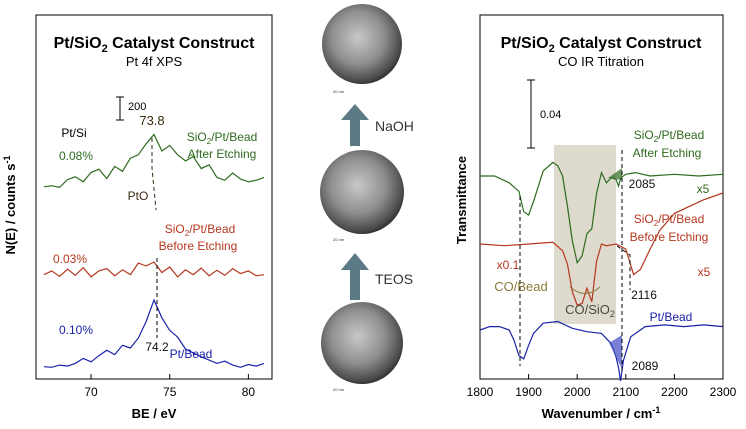  Describe the element at coordinates (198, 246) in the screenshot. I see `xps-red-label-line2: Before Etching` at that location.